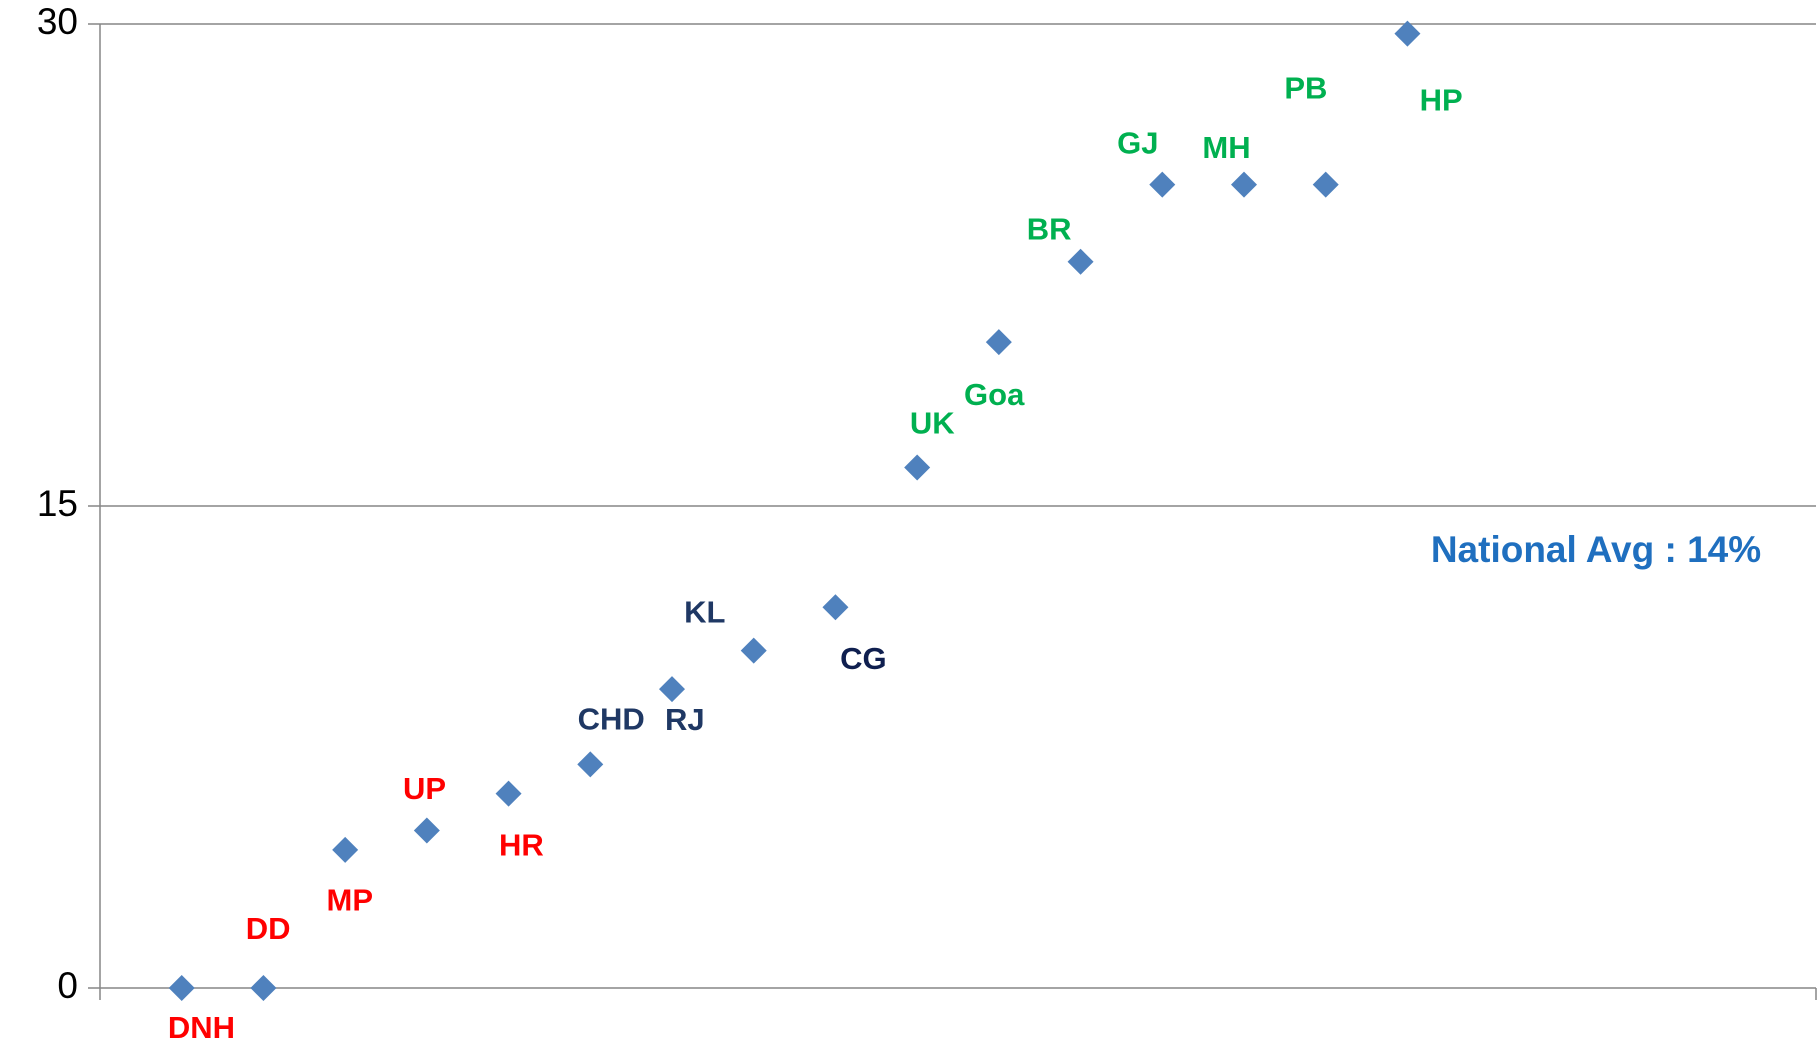 This screenshot has height=1049, width=1819. Describe the element at coordinates (57, 503) in the screenshot. I see `y-tick-label: 15` at that location.